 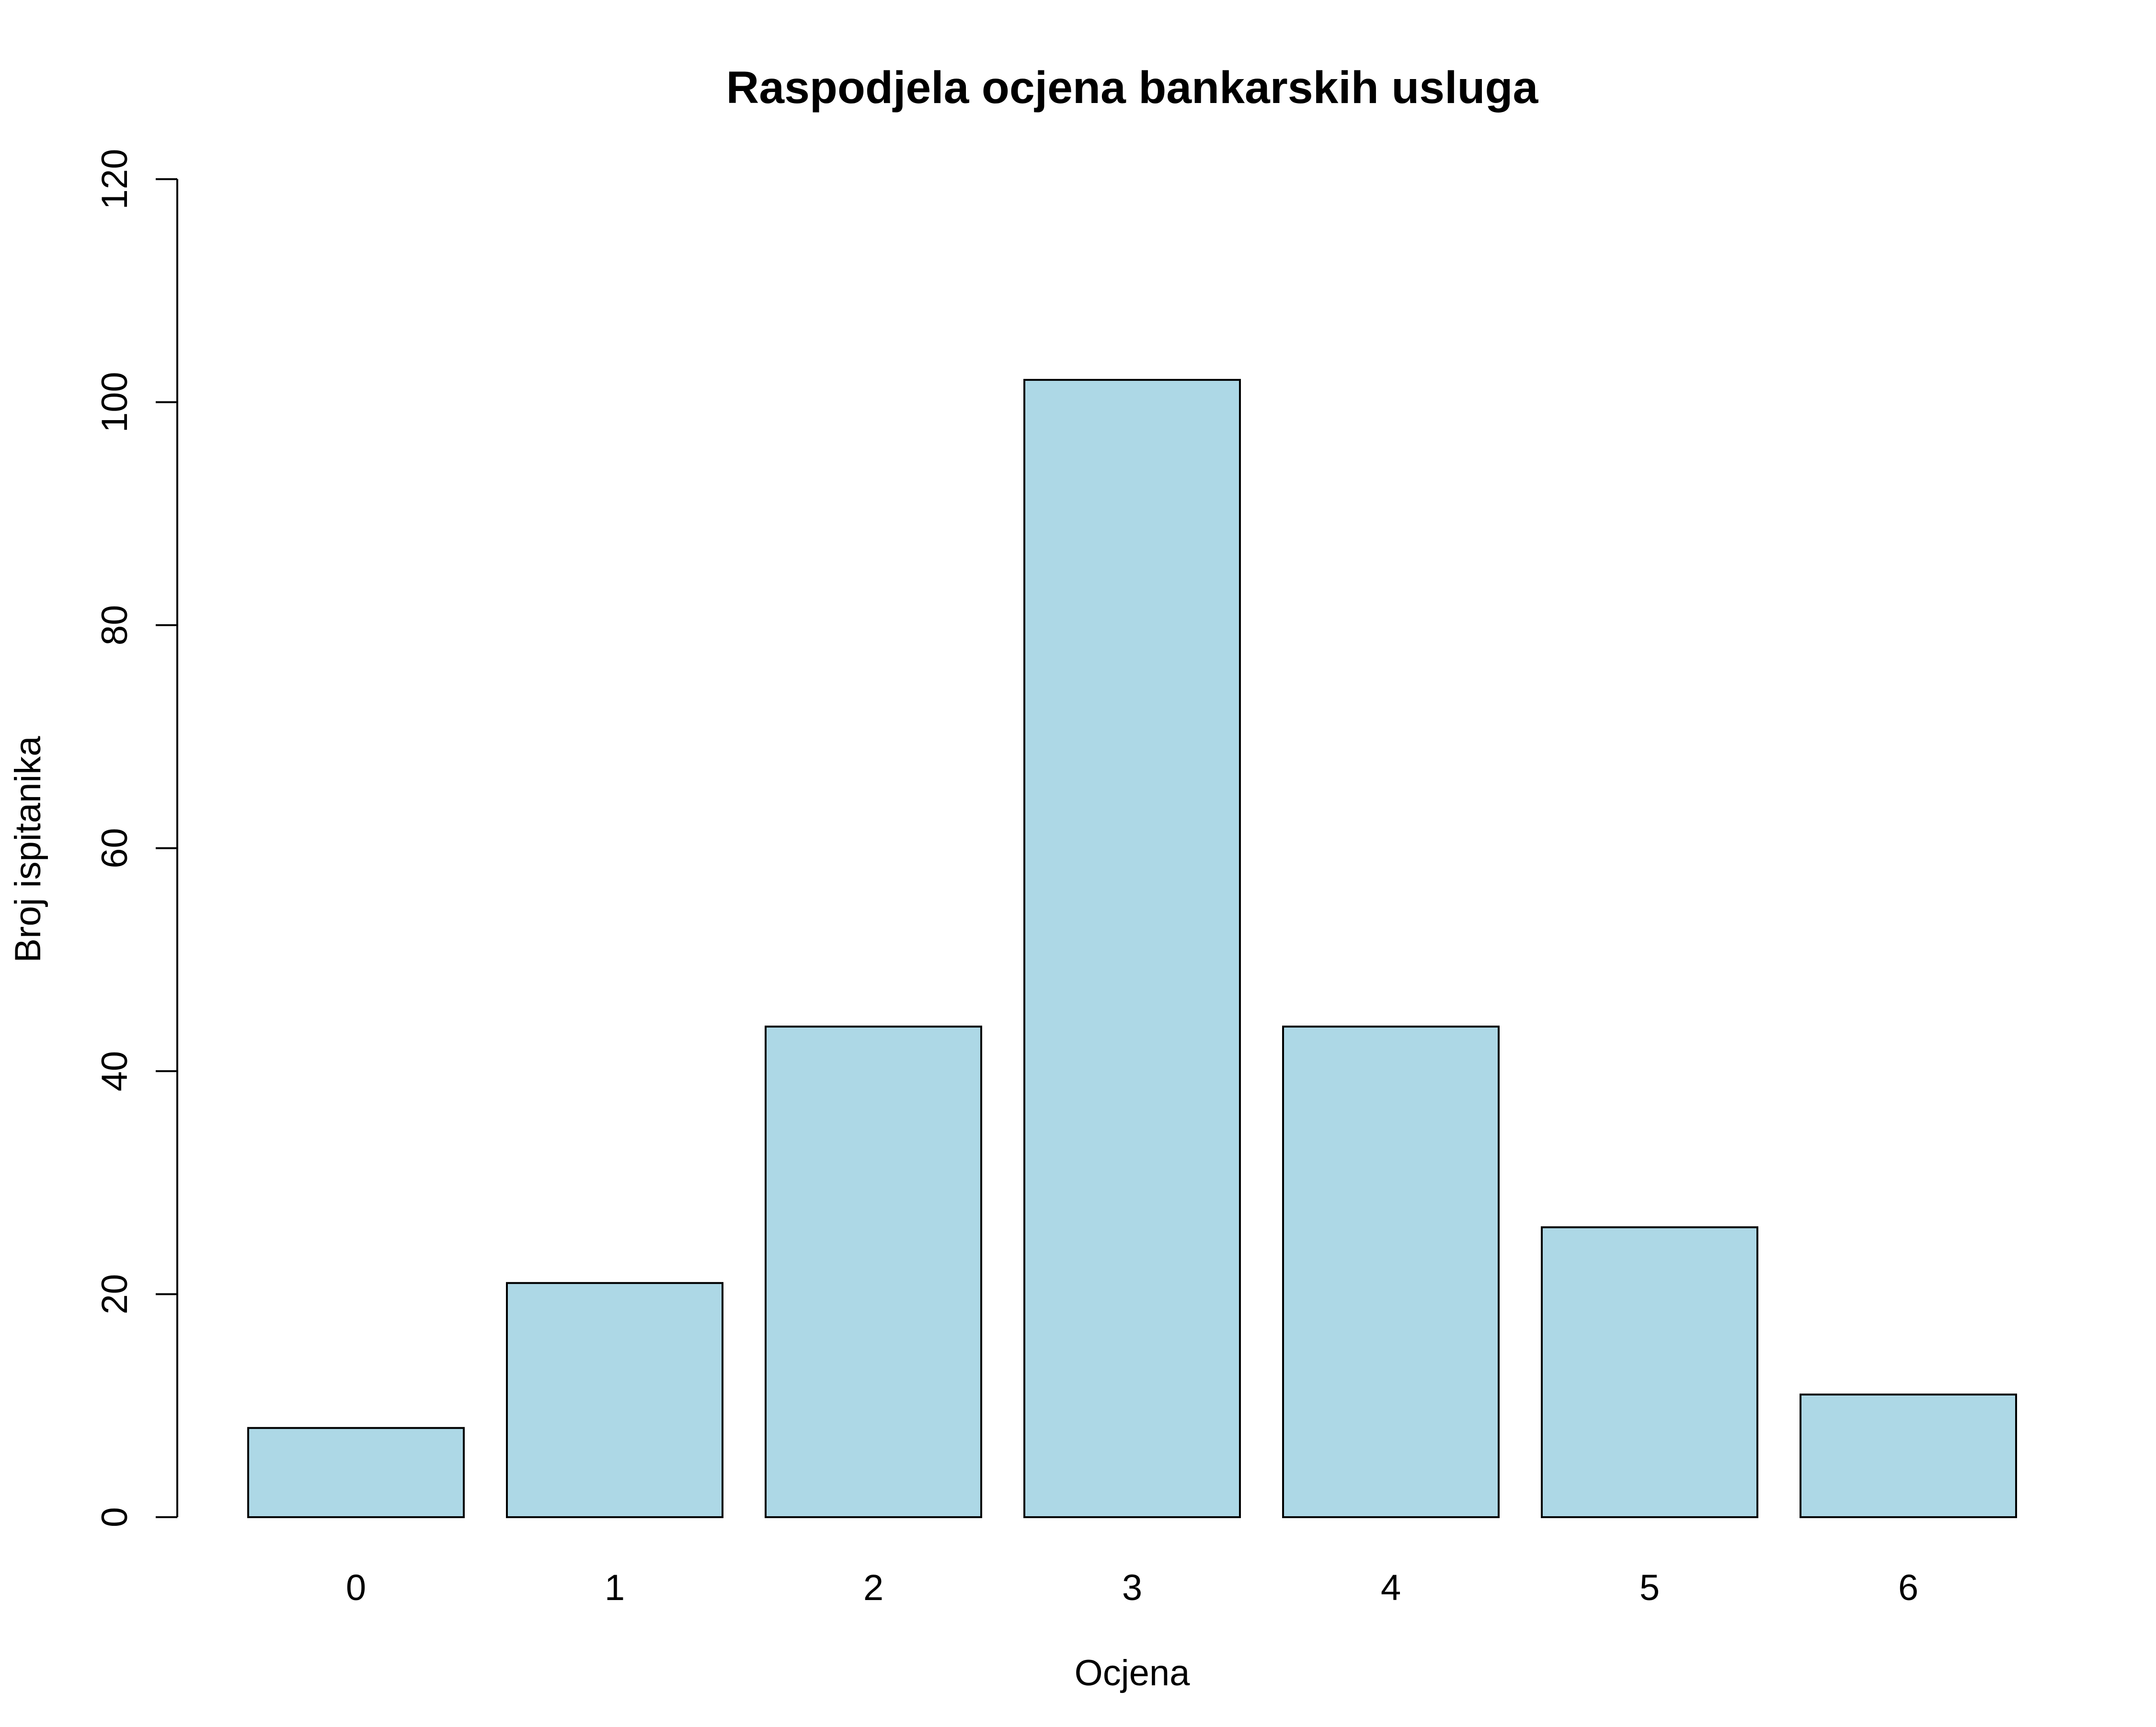 I want to click on y-axis-label: Broj ispitanika, so click(x=28, y=849).